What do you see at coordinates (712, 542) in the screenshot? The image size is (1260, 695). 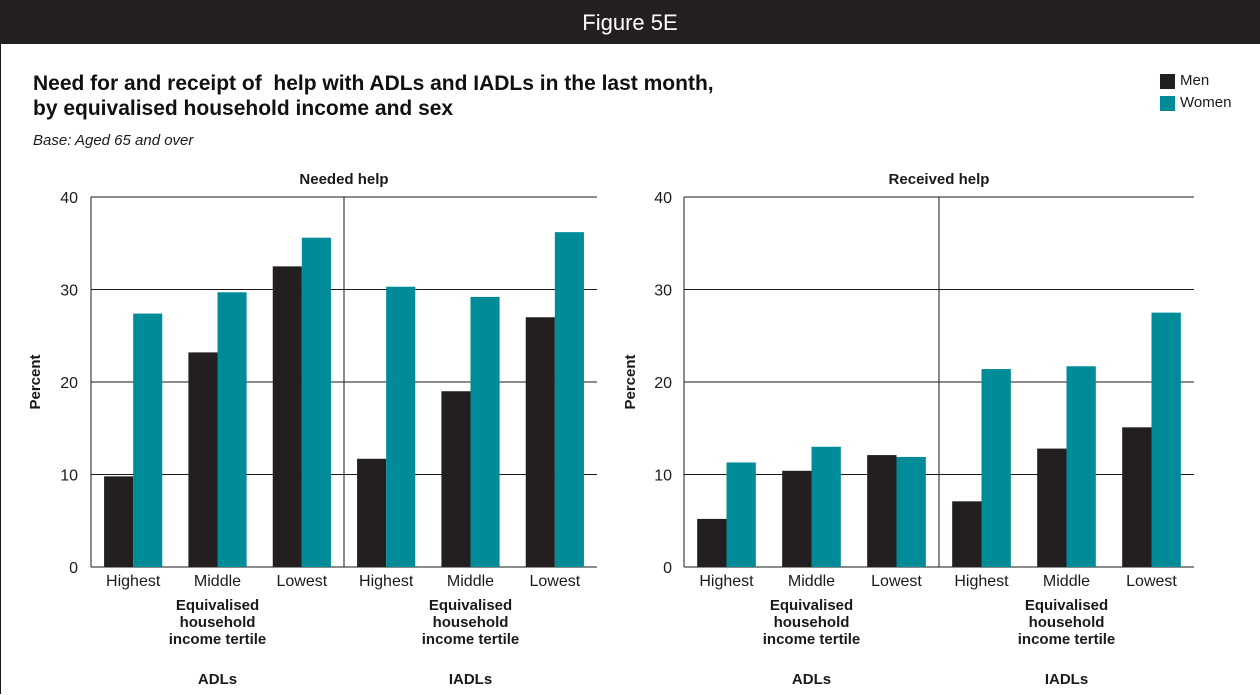 I see `received-bar-adls-highest-men` at bounding box center [712, 542].